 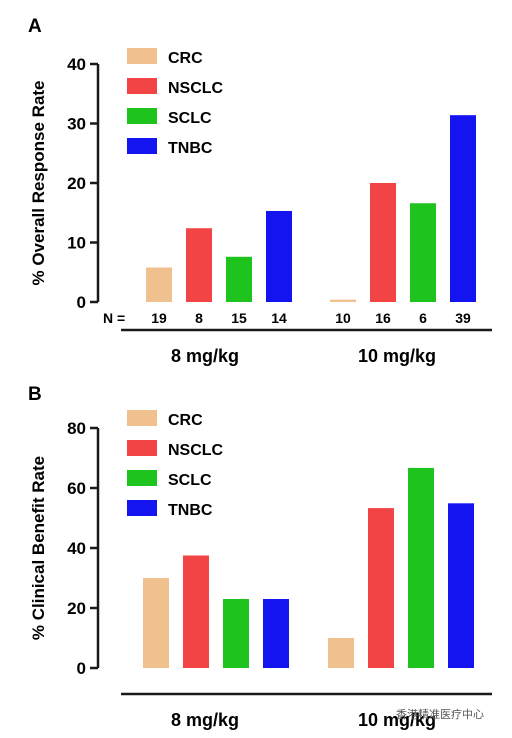 What do you see at coordinates (35, 394) in the screenshot?
I see `panel-letter: B` at bounding box center [35, 394].